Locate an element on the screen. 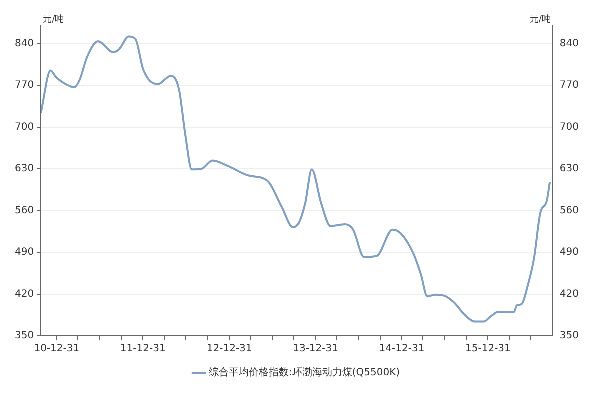 This screenshot has width=600, height=400. x-tick-label: 12-12-31 is located at coordinates (229, 349).